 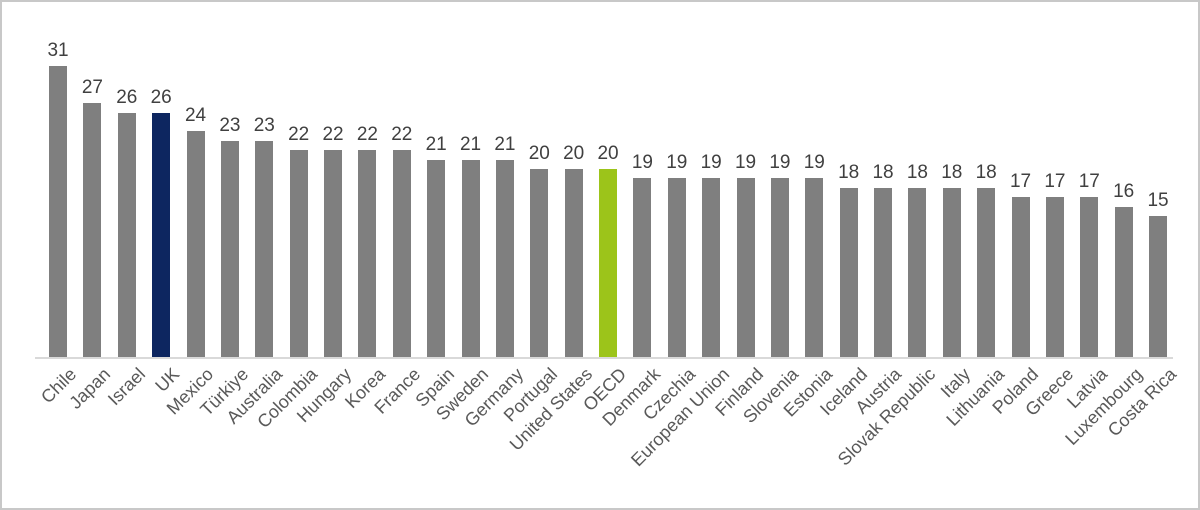 I want to click on bar-column-korea: 22 Korea, so click(x=365, y=207).